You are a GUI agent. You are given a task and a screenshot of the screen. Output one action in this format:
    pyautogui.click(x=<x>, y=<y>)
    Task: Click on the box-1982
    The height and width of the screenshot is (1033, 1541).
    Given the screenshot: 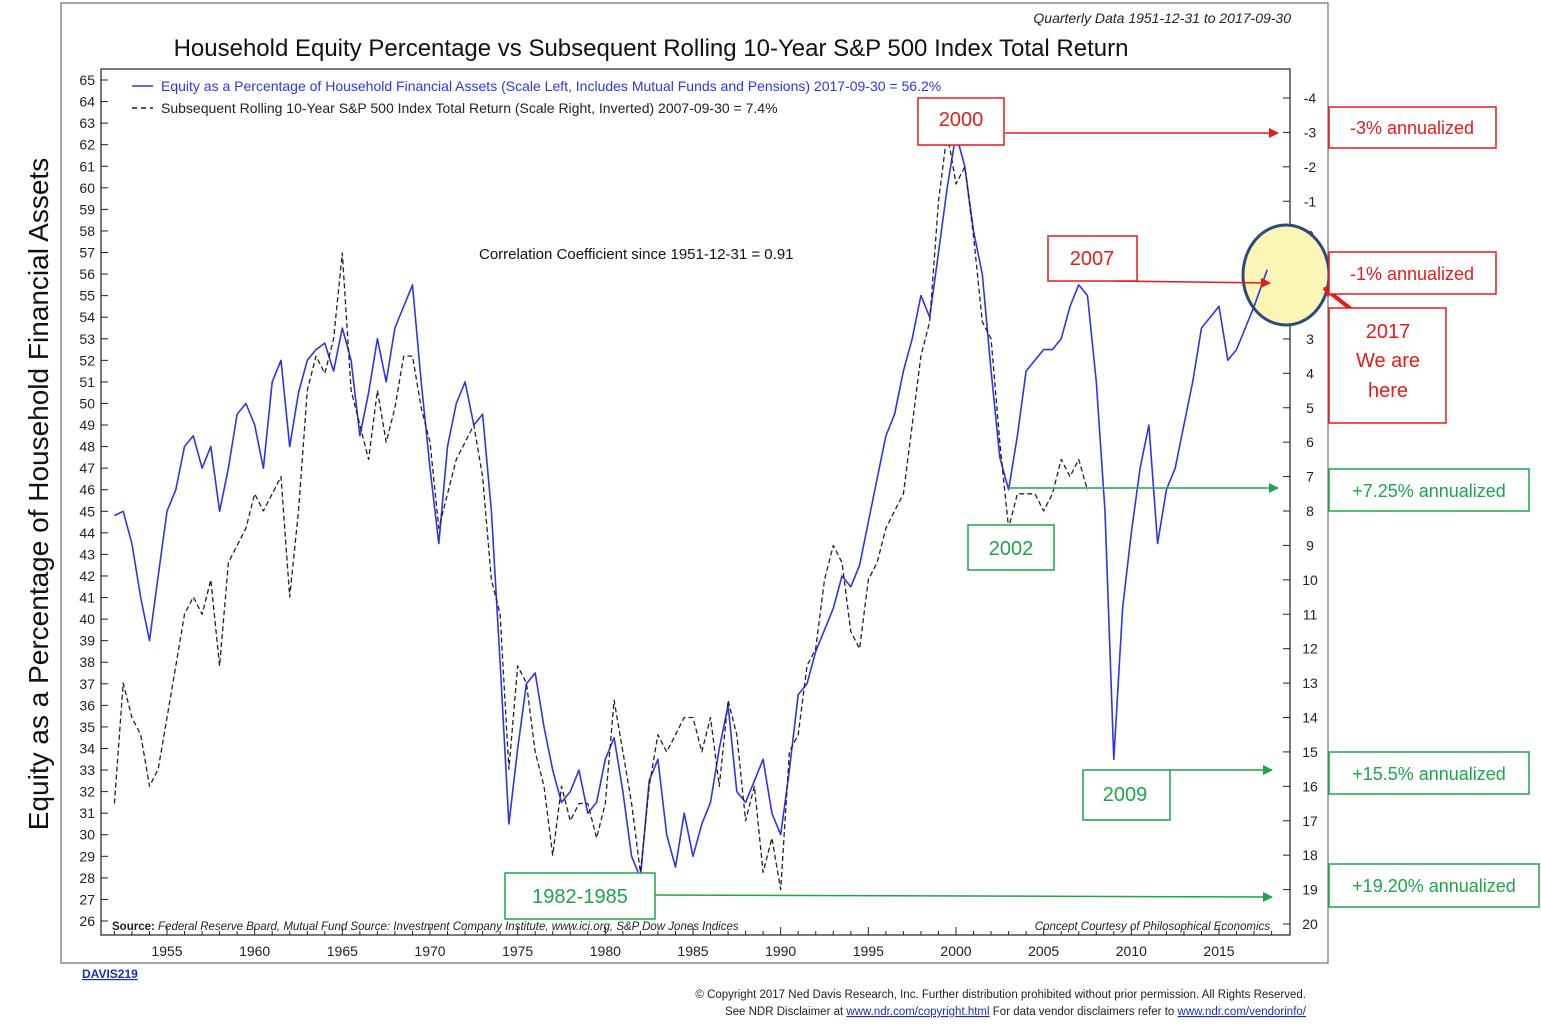 What is the action you would take?
    pyautogui.click(x=580, y=896)
    